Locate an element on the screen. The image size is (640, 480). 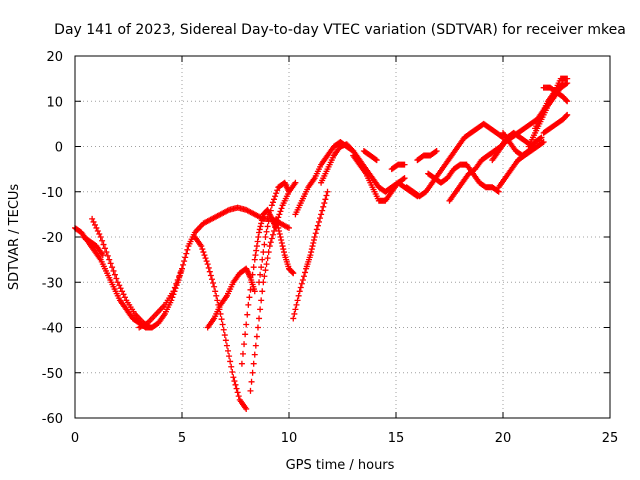
y-tick-label: 10 is located at coordinates (54, 102).